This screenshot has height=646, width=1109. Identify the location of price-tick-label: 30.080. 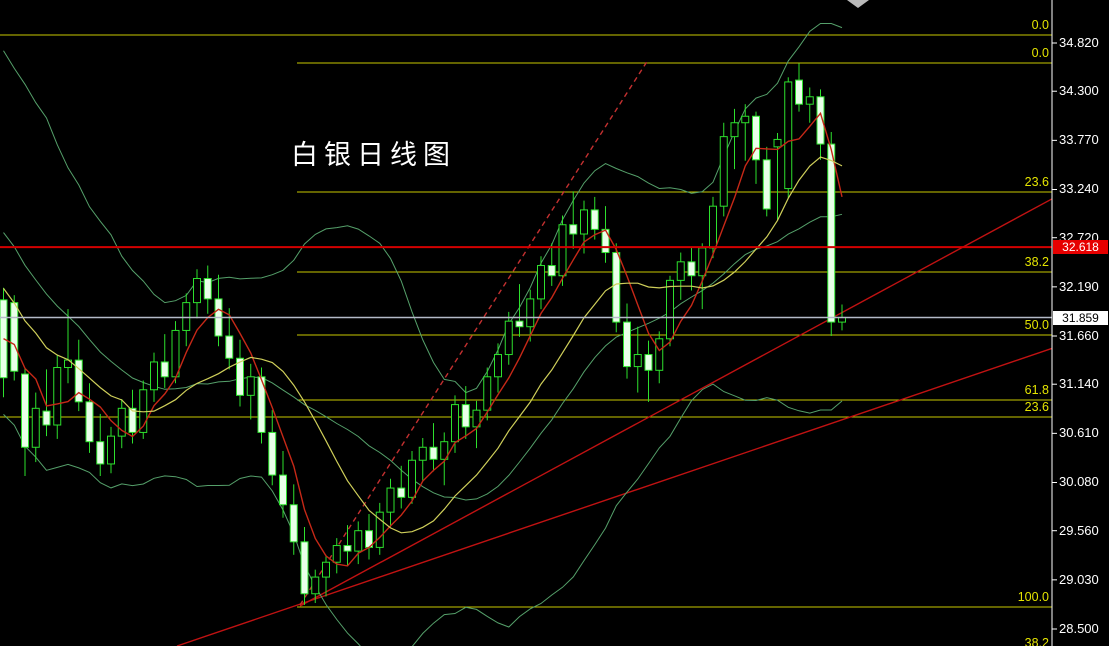
(1079, 482).